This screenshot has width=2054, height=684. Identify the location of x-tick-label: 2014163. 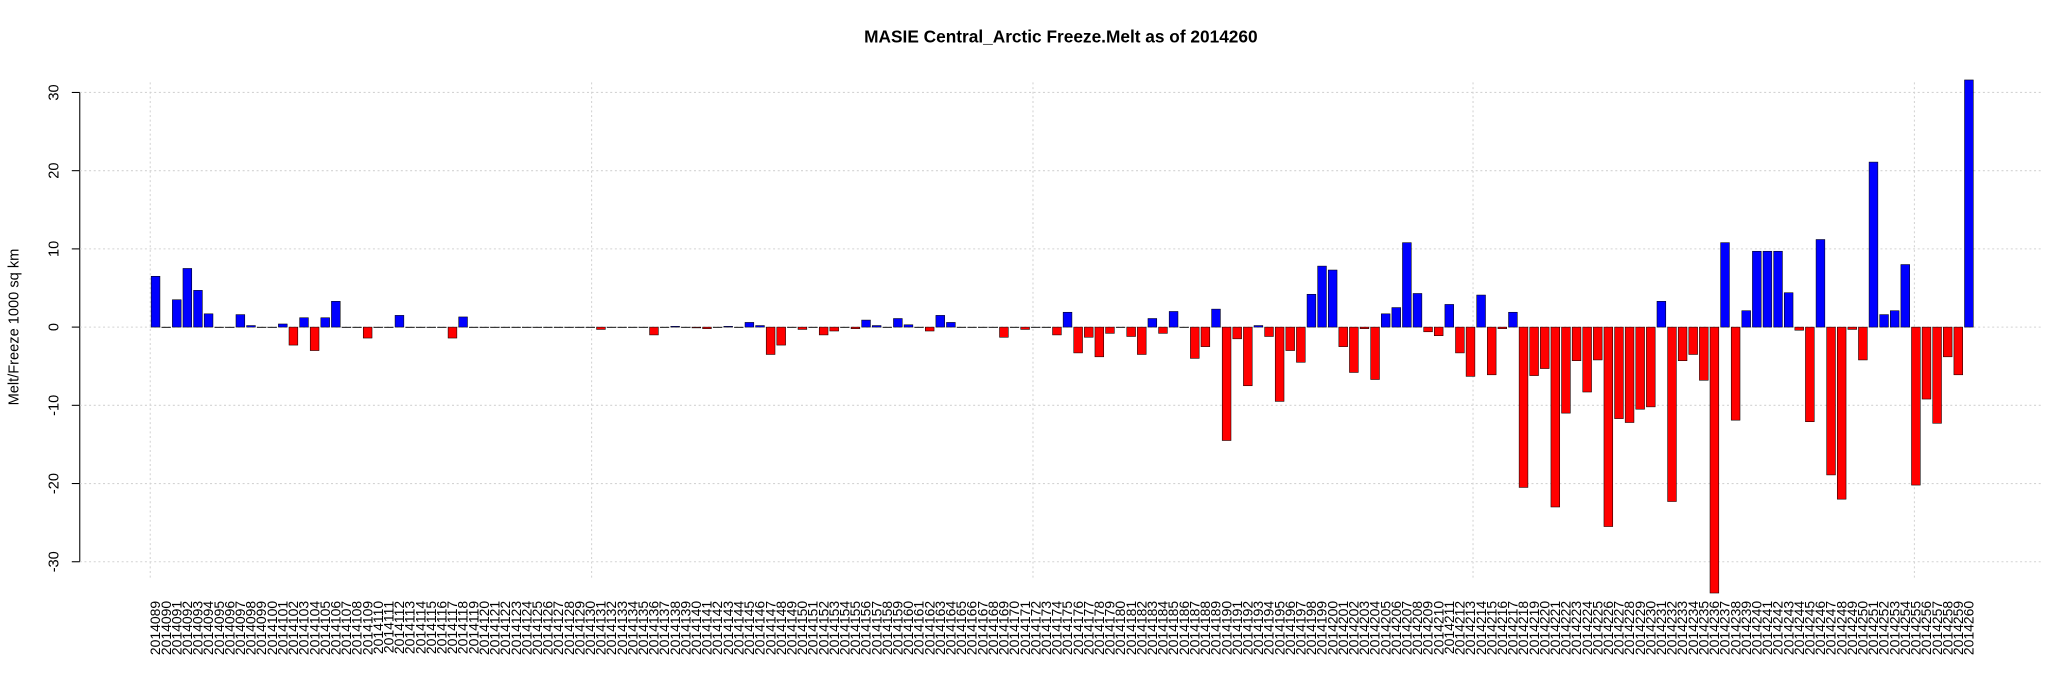
(940, 628).